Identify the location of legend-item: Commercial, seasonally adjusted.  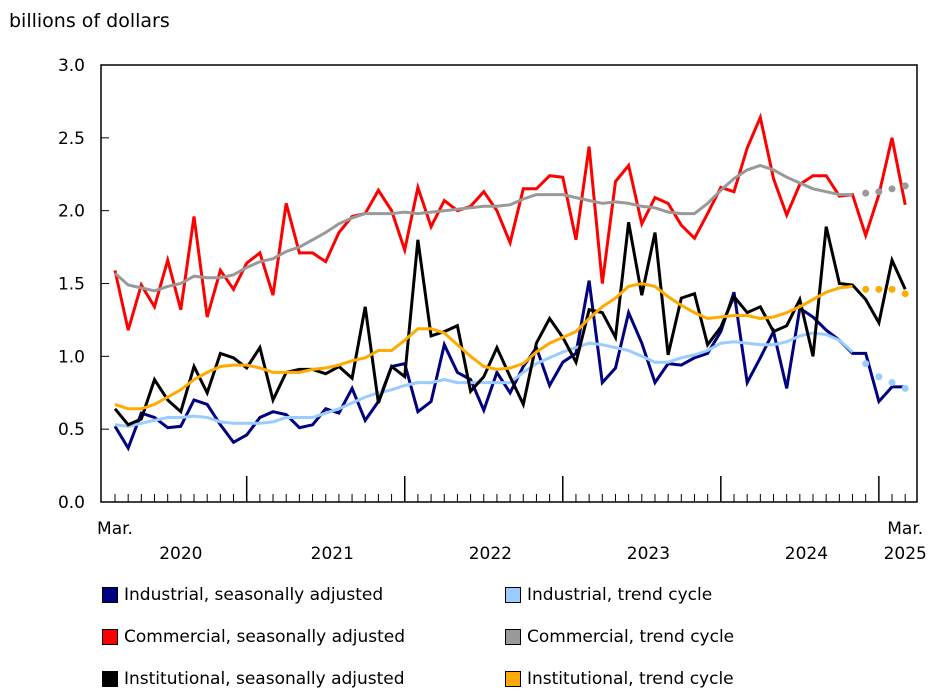
(253, 637).